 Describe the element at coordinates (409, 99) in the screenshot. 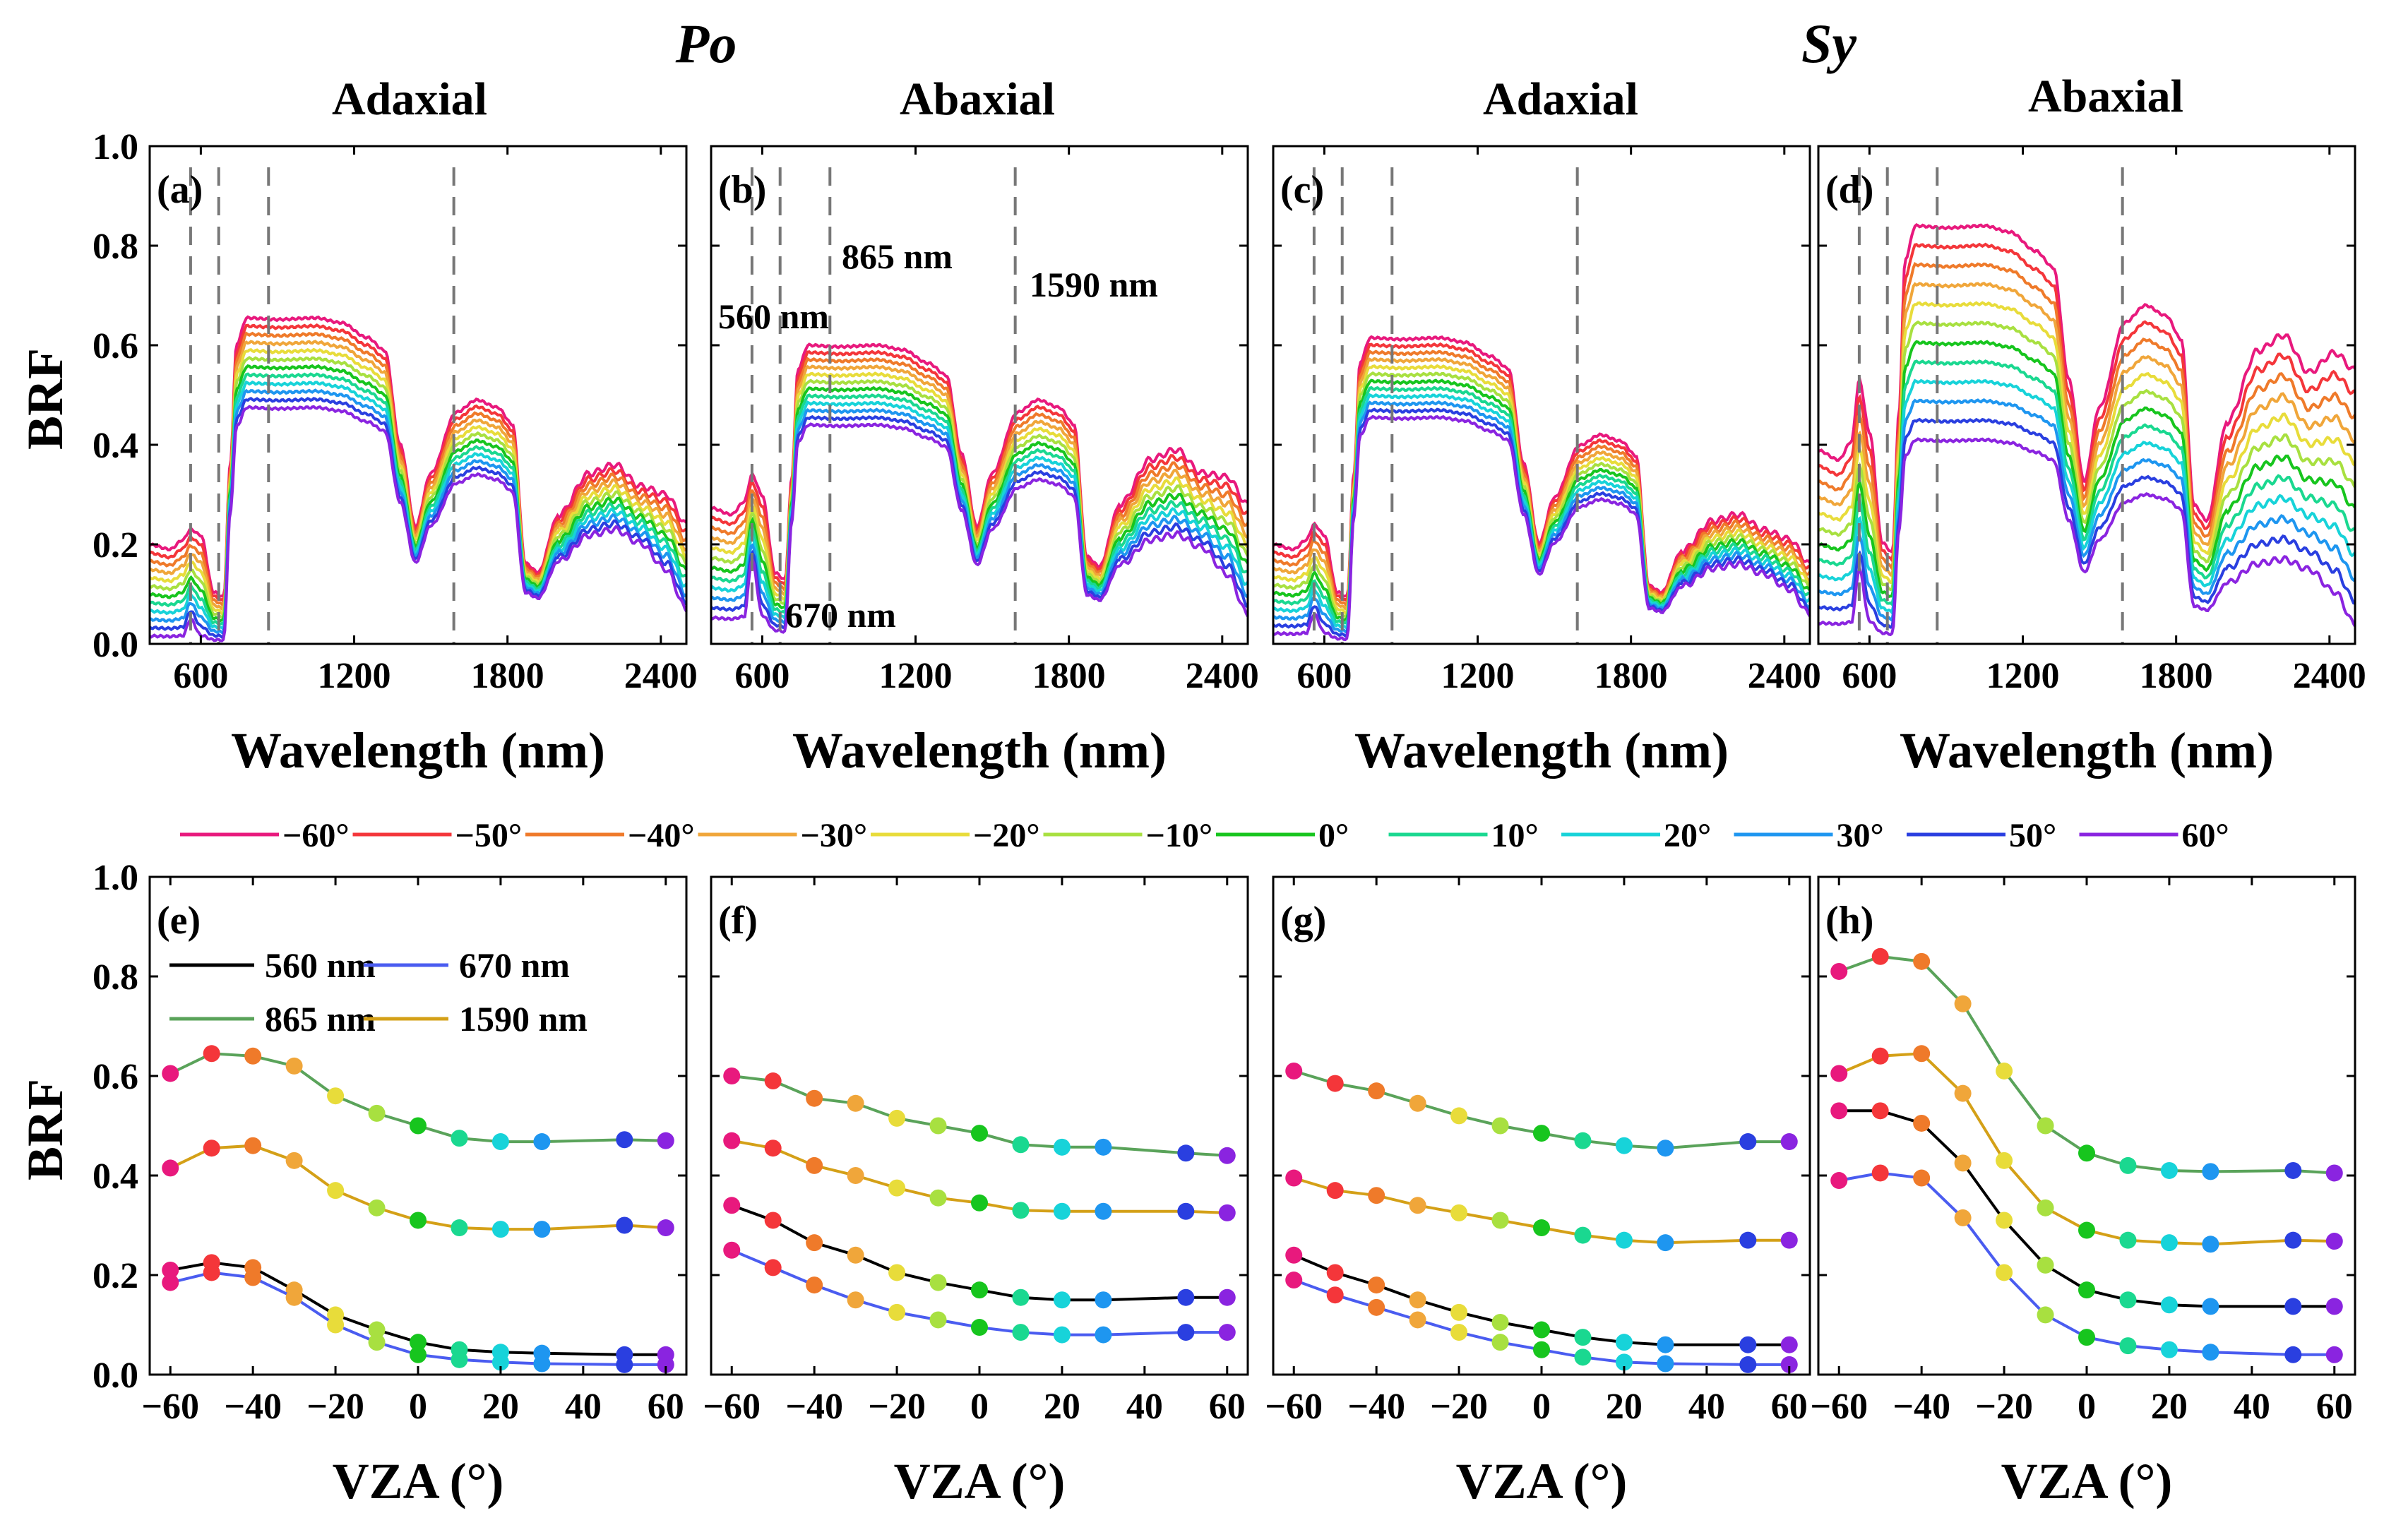

I see `panel-title-a: Adaxial` at that location.